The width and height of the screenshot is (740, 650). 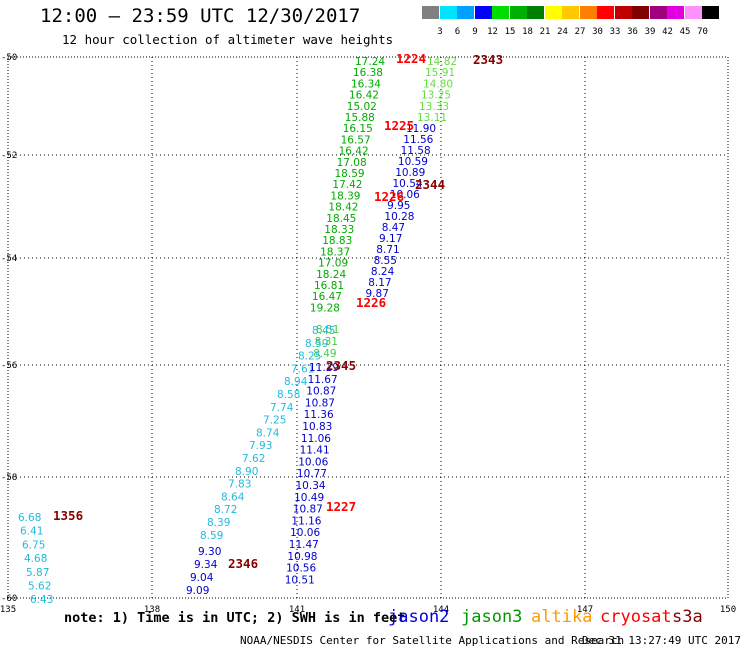 What do you see at coordinates (239, 485) in the screenshot?
I see `swh-value-label: 7.83` at bounding box center [239, 485].